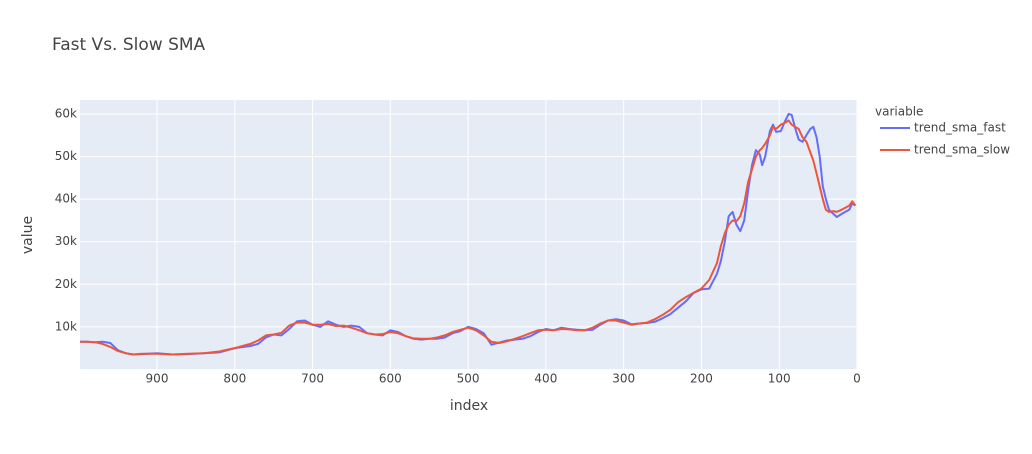 This screenshot has width=1032, height=454. I want to click on x-tick-label: 700, so click(312, 379).